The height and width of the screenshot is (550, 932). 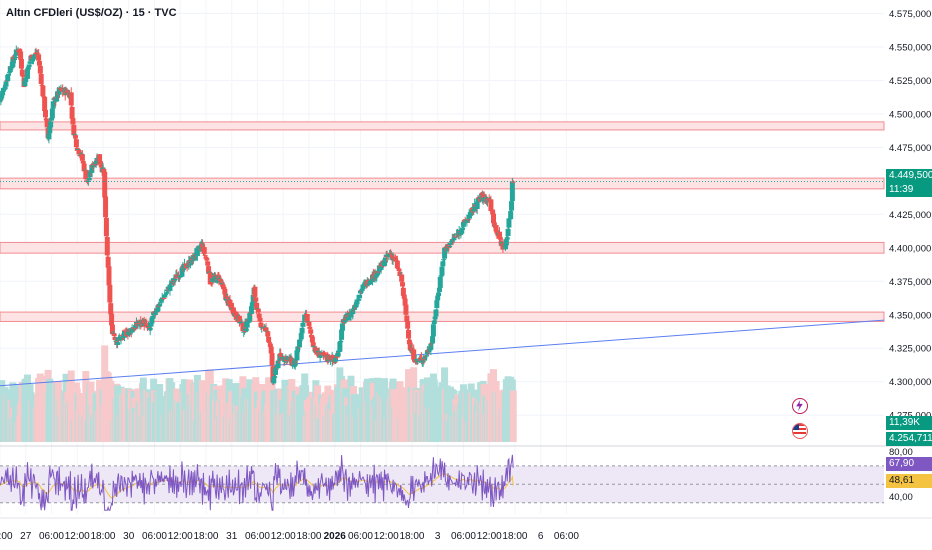 I want to click on rsi-line, so click(x=257, y=482).